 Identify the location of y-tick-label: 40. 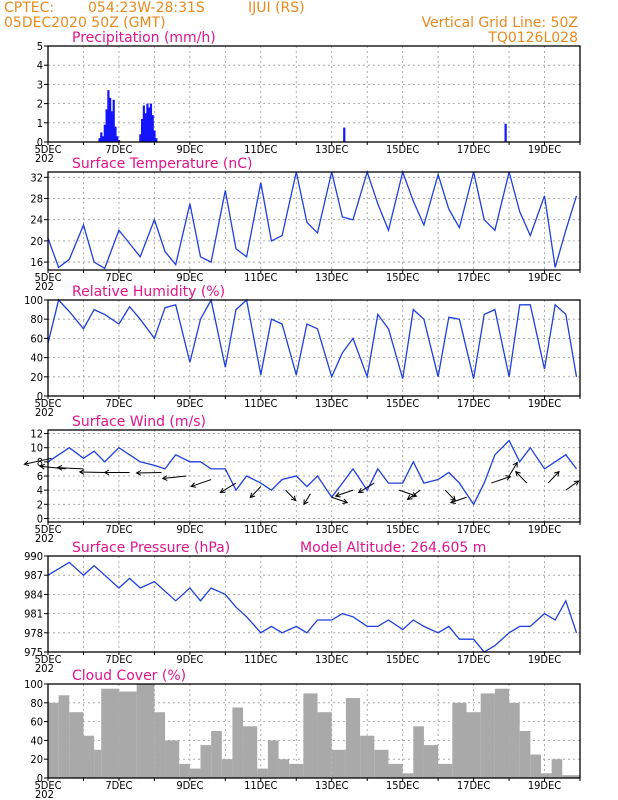
(36, 740).